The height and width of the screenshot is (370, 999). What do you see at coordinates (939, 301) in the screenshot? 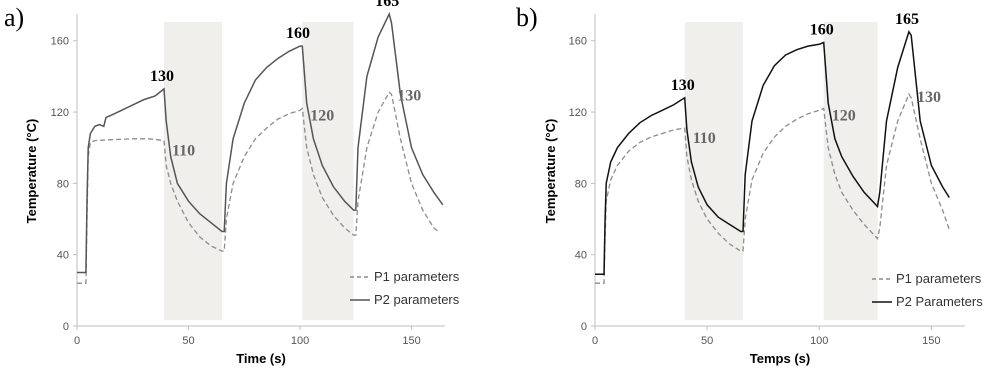
I see `legend-label: P2 Parameters` at bounding box center [939, 301].